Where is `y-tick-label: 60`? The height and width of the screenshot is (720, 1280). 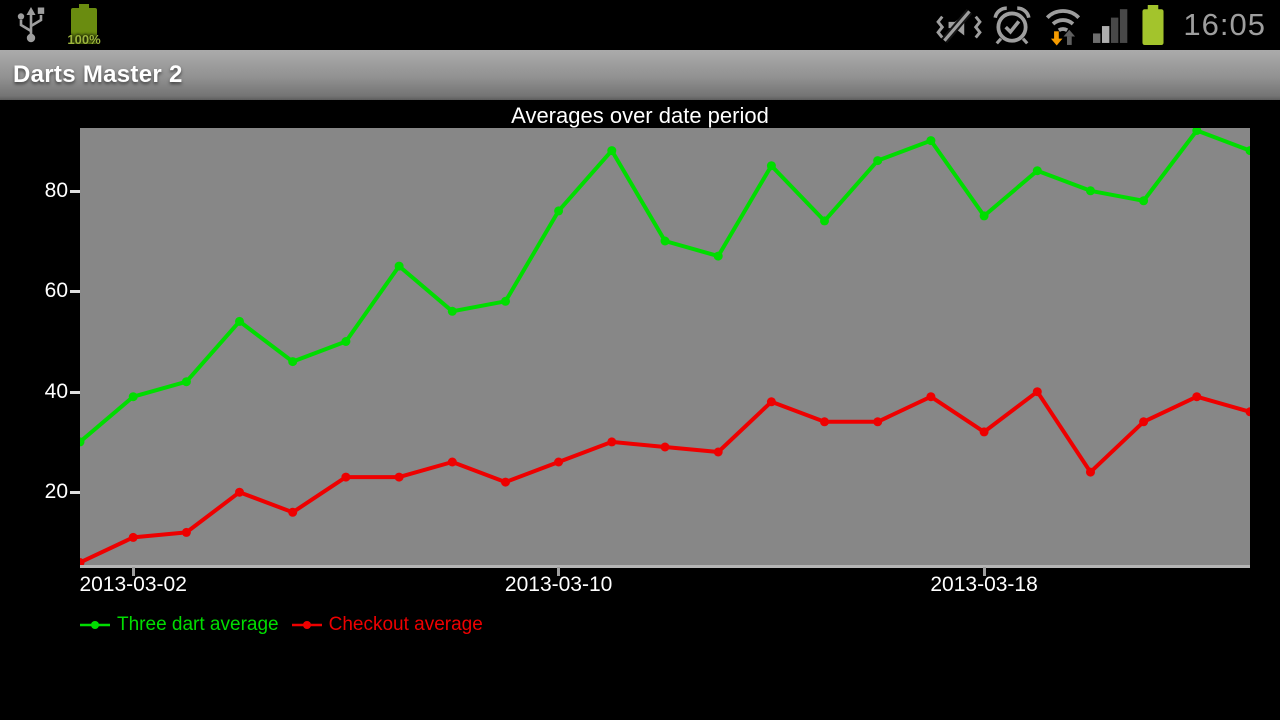 y-tick-label: 60 is located at coordinates (56, 291).